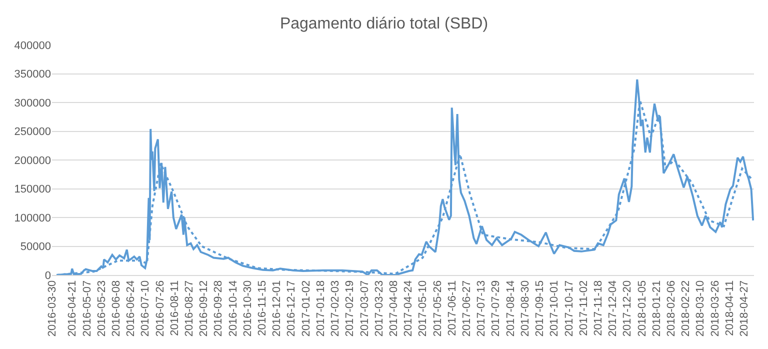  I want to click on x-tick-label: 2016-07-26, so click(160, 308).